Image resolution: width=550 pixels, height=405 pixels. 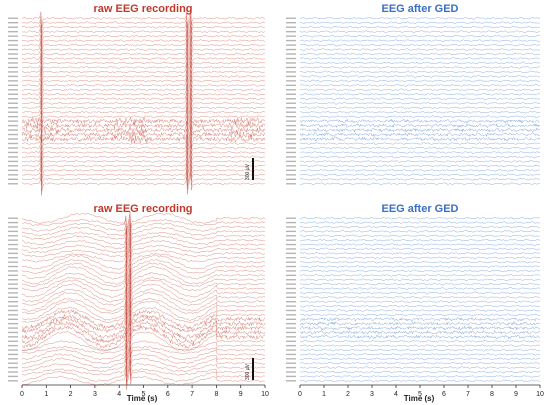 I want to click on x-tick-label: 2, so click(x=71, y=394).